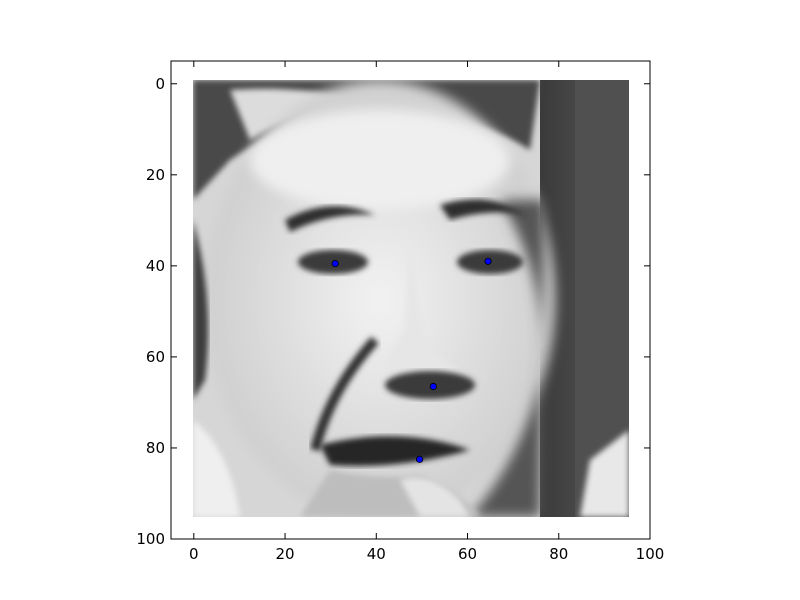  Describe the element at coordinates (155, 175) in the screenshot. I see `y-tick-label: 20` at that location.